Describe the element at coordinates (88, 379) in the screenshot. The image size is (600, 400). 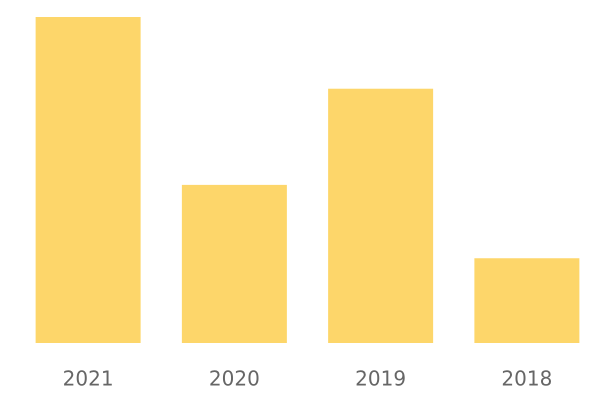
I see `x-tick-label: 2021` at that location.